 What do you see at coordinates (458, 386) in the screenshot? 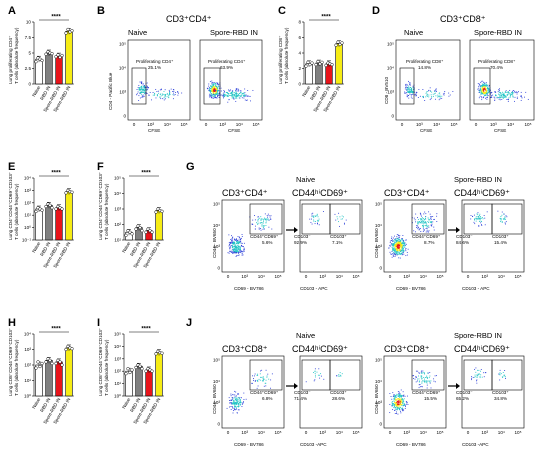
I see `arrow-head` at bounding box center [458, 386].